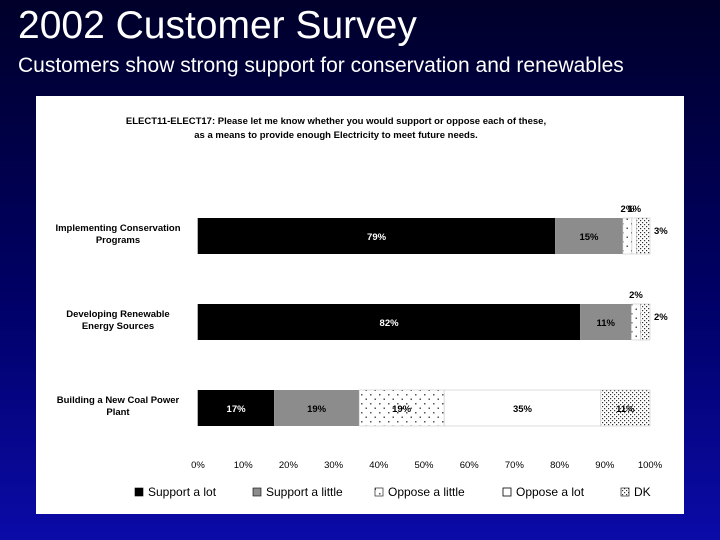 This screenshot has height=540, width=720. Describe the element at coordinates (550, 492) in the screenshot. I see `legend-label: Oppose a lot` at that location.